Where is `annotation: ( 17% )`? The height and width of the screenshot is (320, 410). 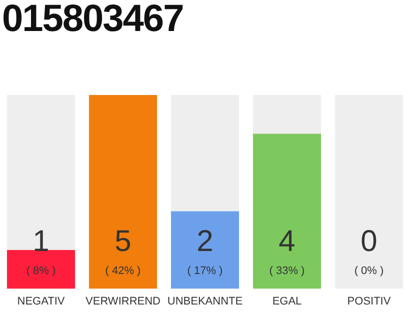
annotation: ( 17% ) is located at coordinates (205, 270).